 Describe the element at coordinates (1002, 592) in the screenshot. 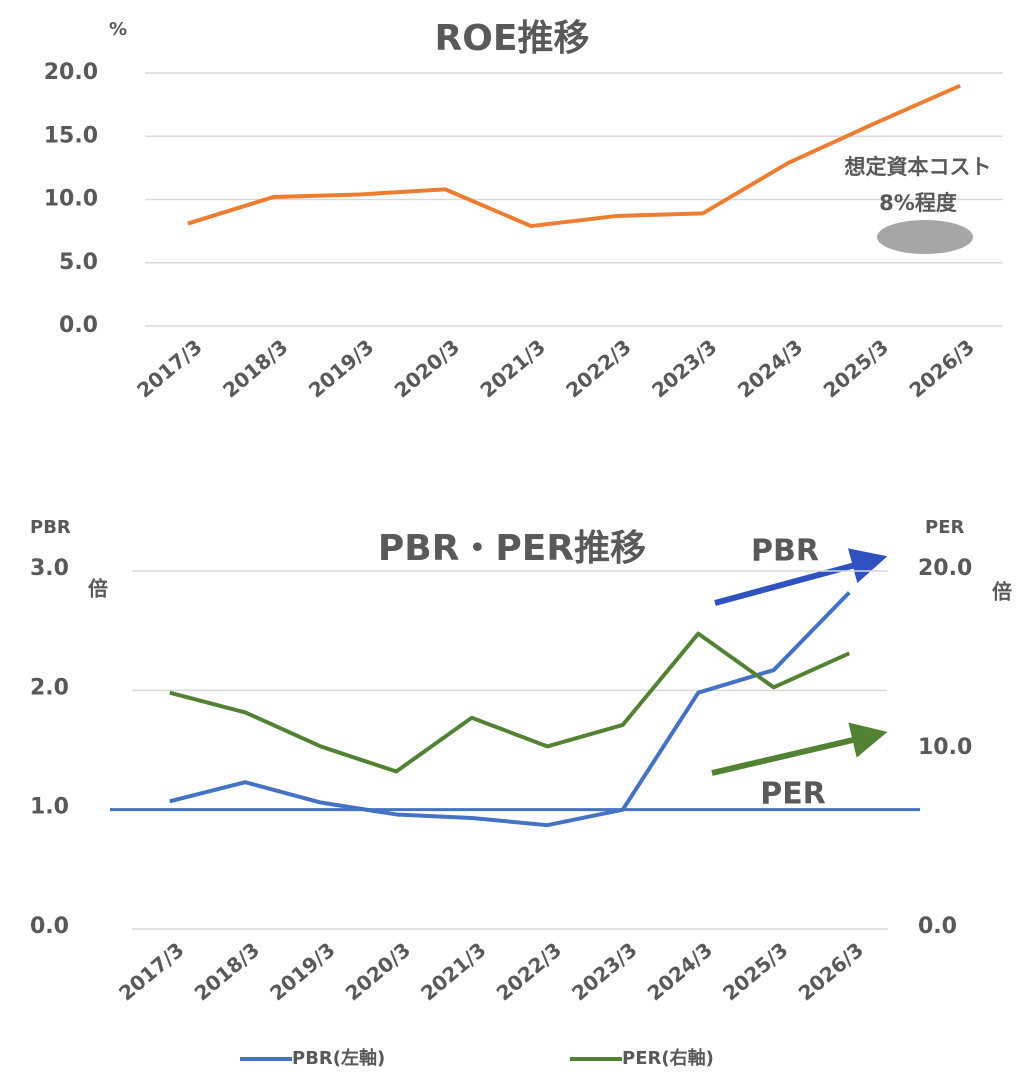

I see `y2-axis-unit: 倍` at that location.